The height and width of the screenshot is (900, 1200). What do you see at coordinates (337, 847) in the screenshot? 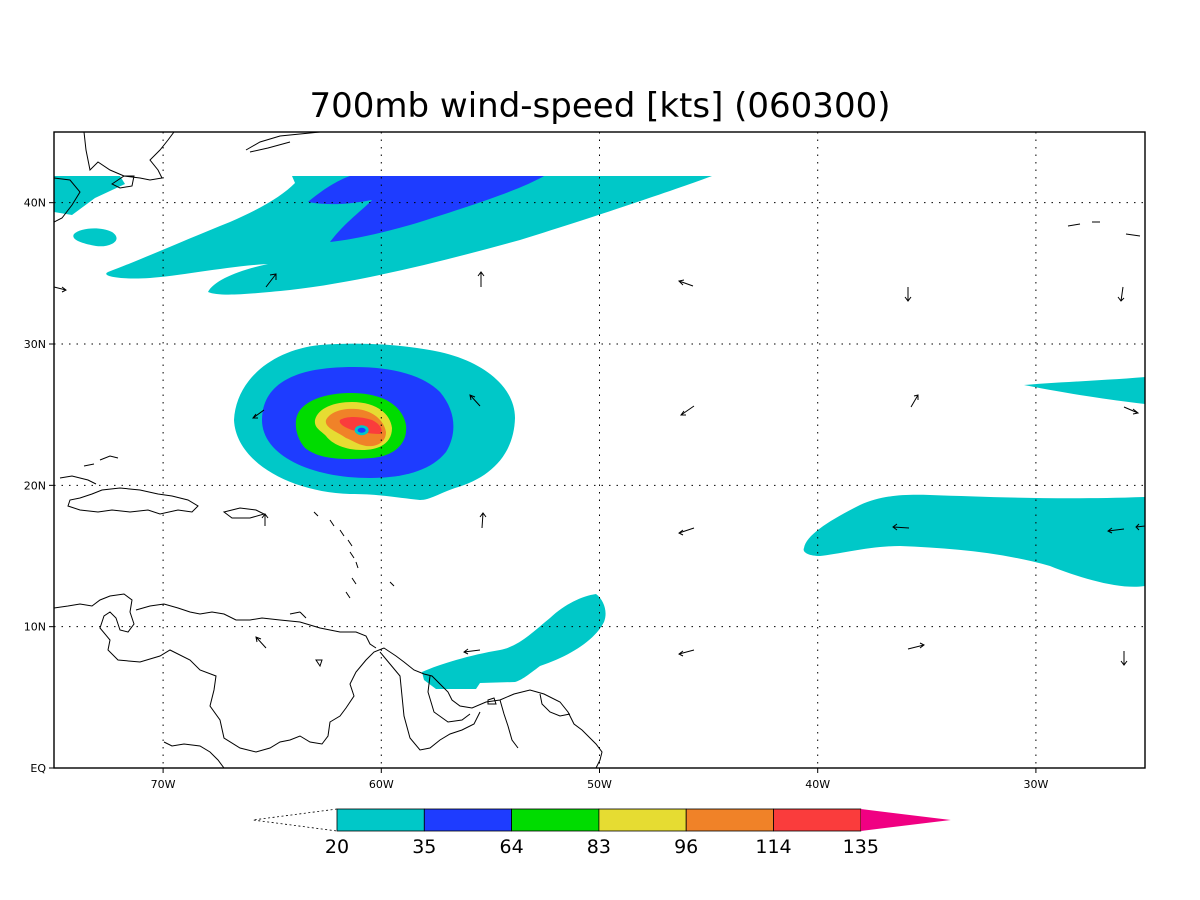
I see `colorbar-label: 20` at bounding box center [337, 847].